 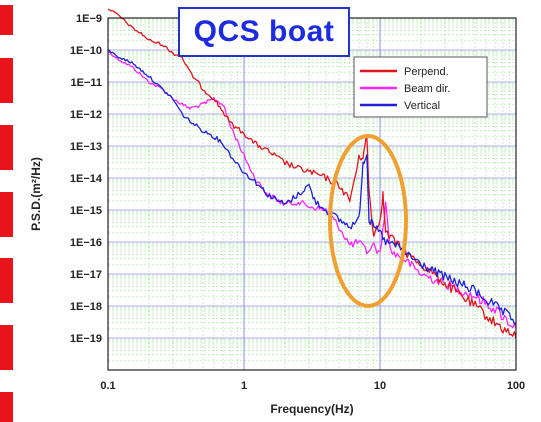 What do you see at coordinates (86, 51) in the screenshot?
I see `y-tick-label: 1E−10` at bounding box center [86, 51].